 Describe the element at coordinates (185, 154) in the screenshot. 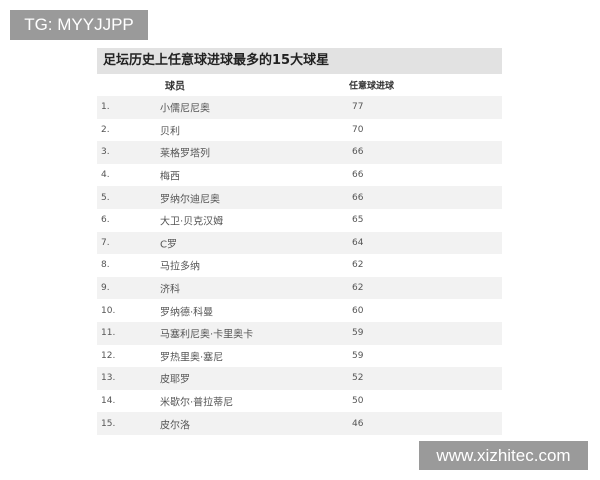

I see `player-cell: 莱格罗塔列` at that location.